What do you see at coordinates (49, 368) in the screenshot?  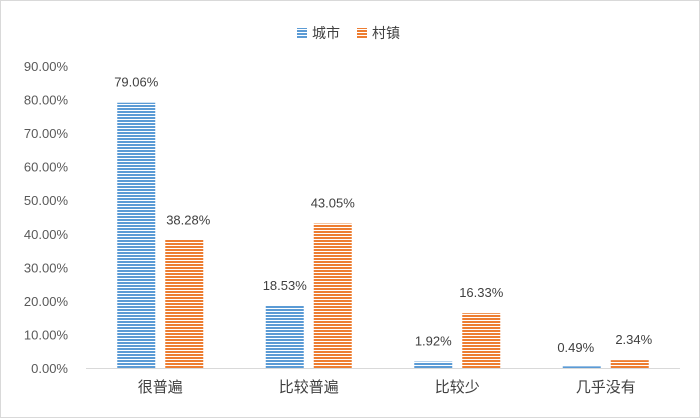 I see `y-tick-label: 0.00%` at bounding box center [49, 368].